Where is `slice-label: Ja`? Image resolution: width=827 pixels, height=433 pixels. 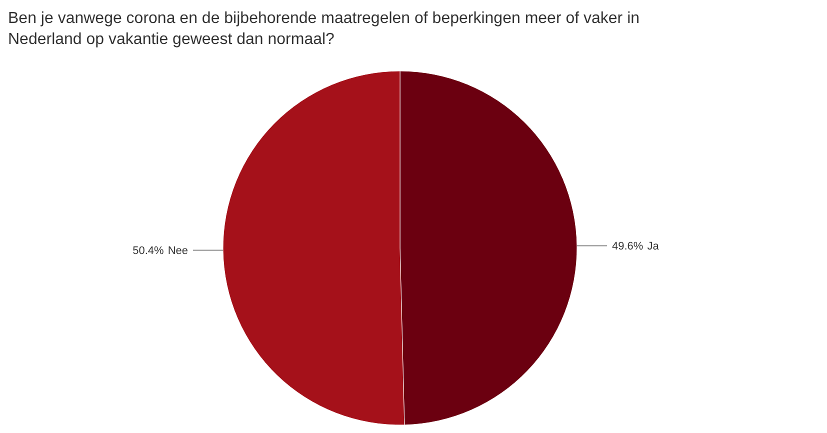
slice-label: Ja is located at coordinates (653, 246).